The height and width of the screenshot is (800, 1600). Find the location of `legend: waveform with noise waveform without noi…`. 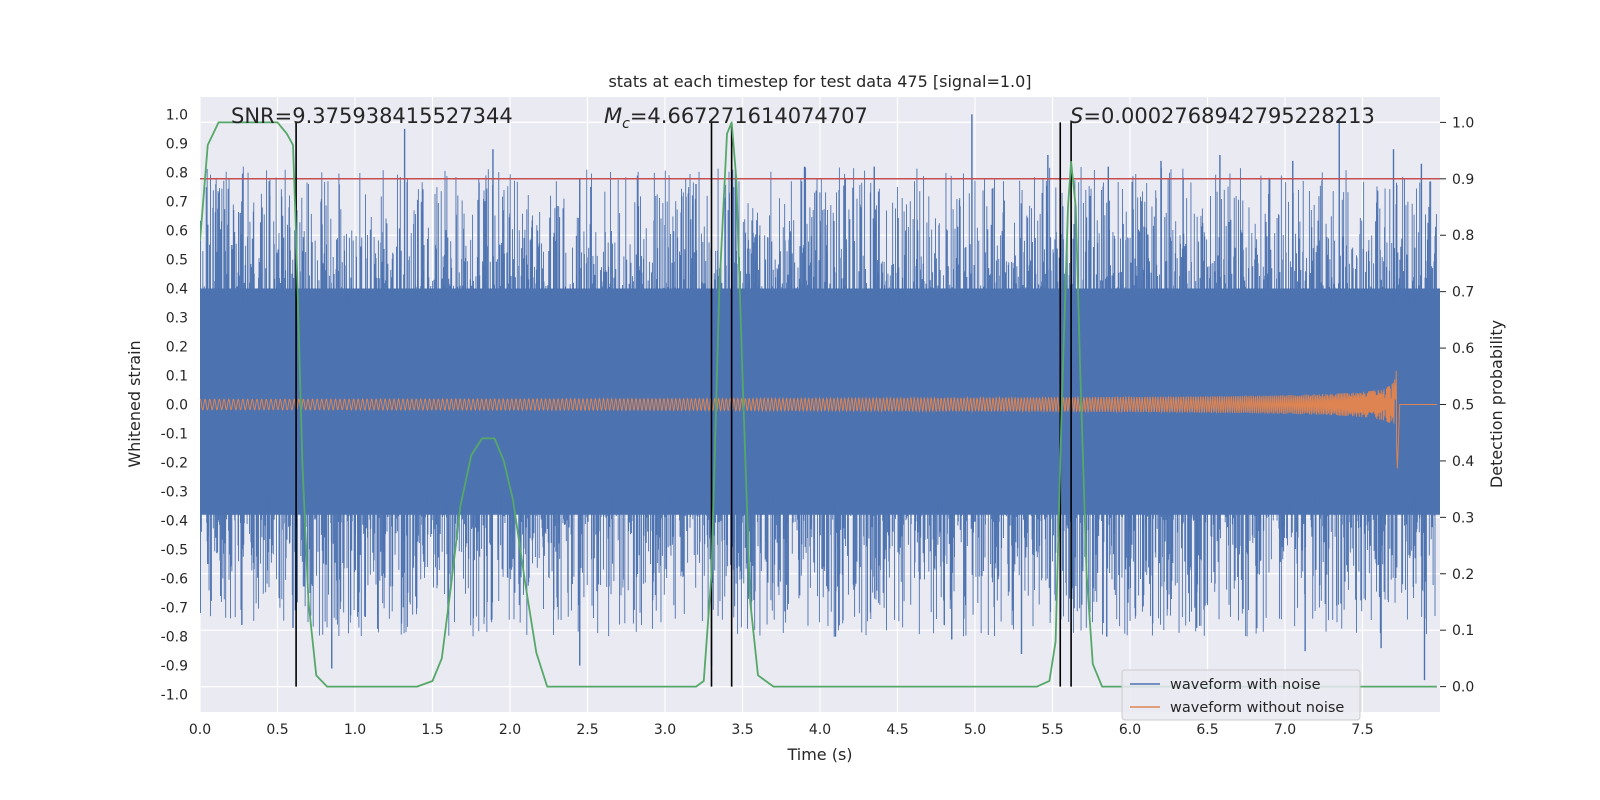

legend: waveform with noise waveform without noi… is located at coordinates (1241, 695).